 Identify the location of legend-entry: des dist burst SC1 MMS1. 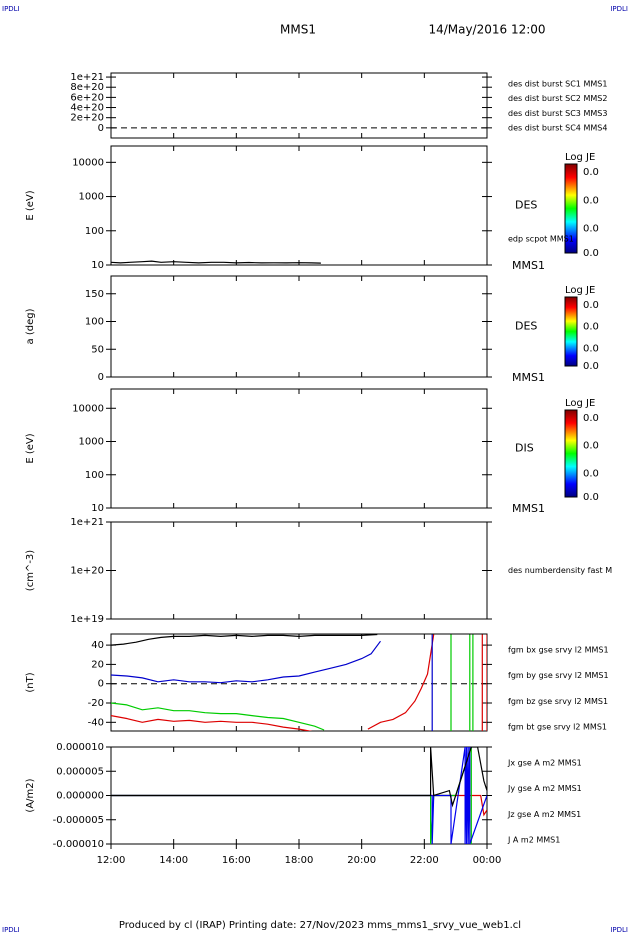
(557, 84).